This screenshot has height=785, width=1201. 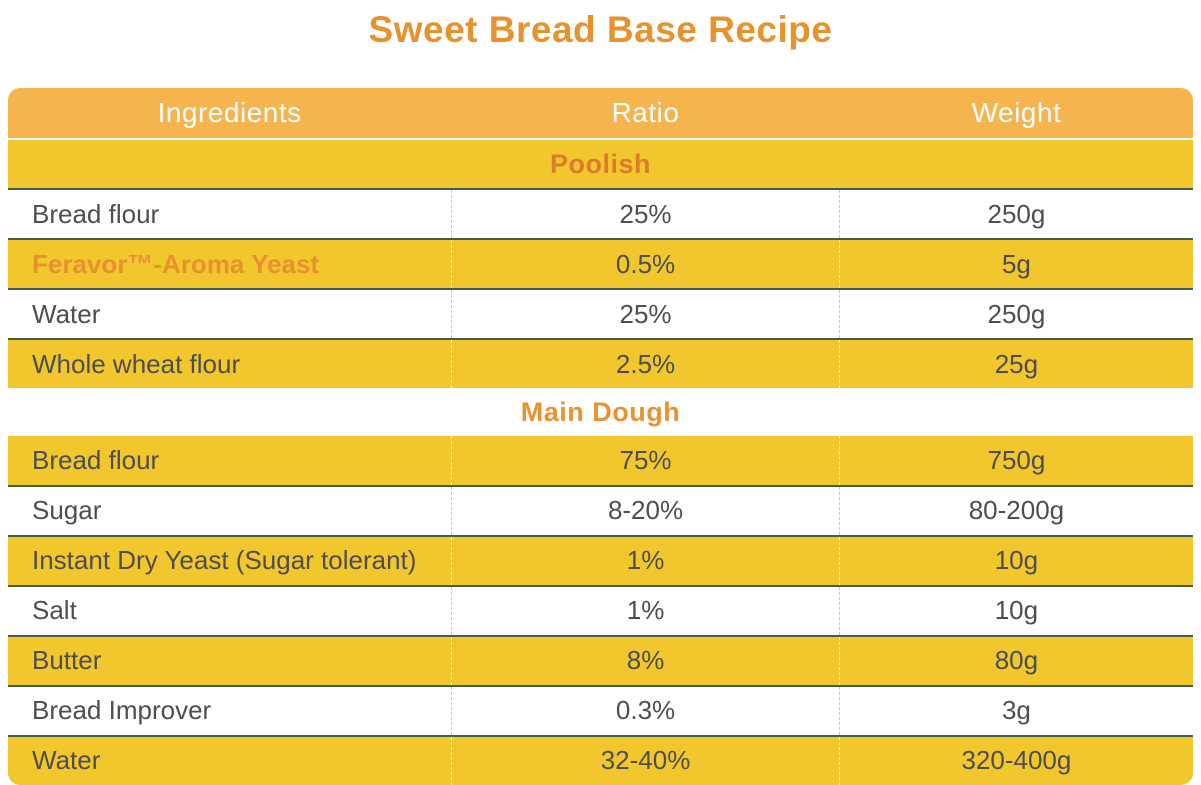 What do you see at coordinates (67, 660) in the screenshot?
I see `ingredient-cell: Butter` at bounding box center [67, 660].